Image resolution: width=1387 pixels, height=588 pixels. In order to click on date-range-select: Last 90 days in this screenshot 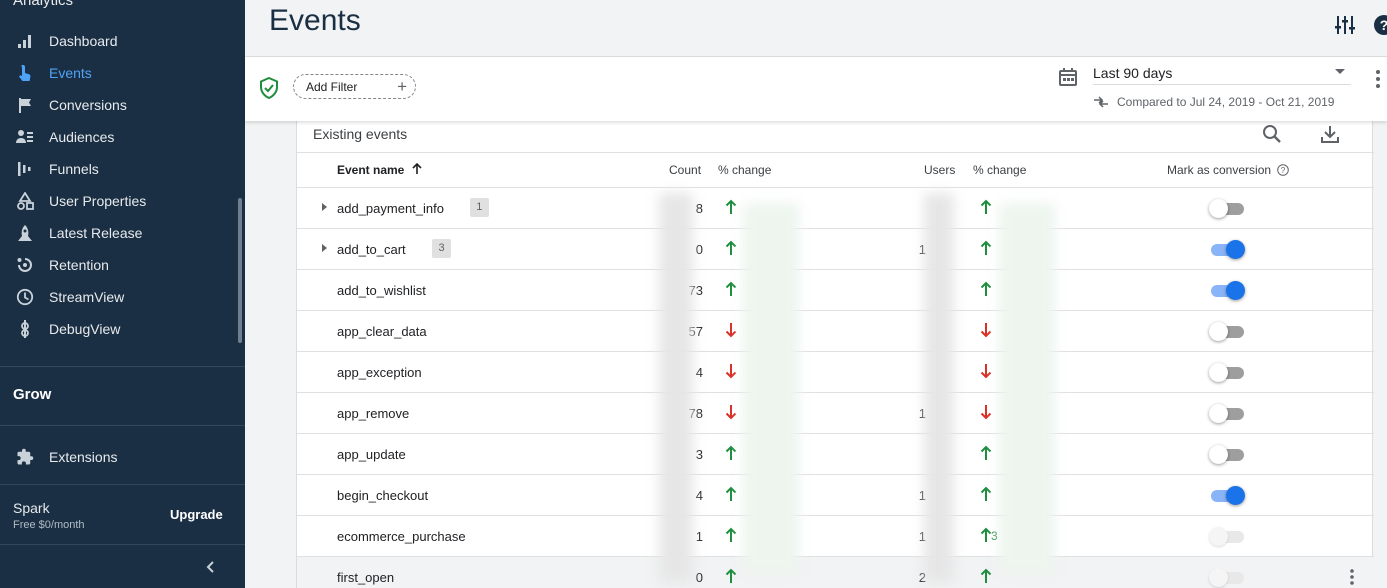, I will do `click(1222, 74)`.